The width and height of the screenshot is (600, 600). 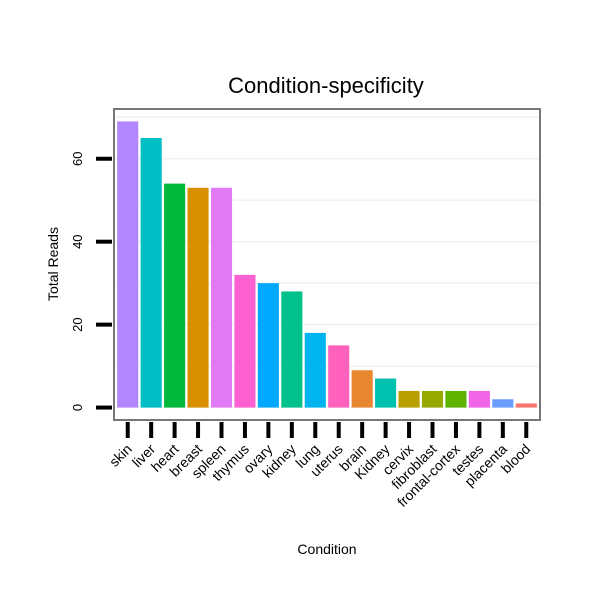 What do you see at coordinates (77, 241) in the screenshot?
I see `y-tick-label: 40` at bounding box center [77, 241].